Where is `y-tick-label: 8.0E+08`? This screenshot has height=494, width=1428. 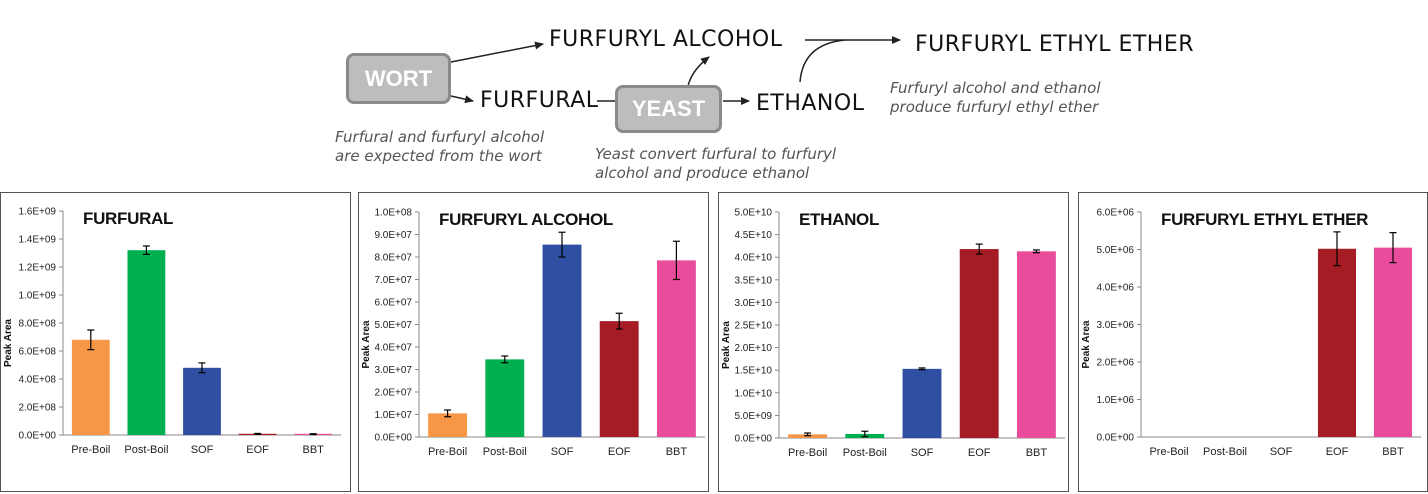
y-tick-label: 8.0E+08 is located at coordinates (37, 324).